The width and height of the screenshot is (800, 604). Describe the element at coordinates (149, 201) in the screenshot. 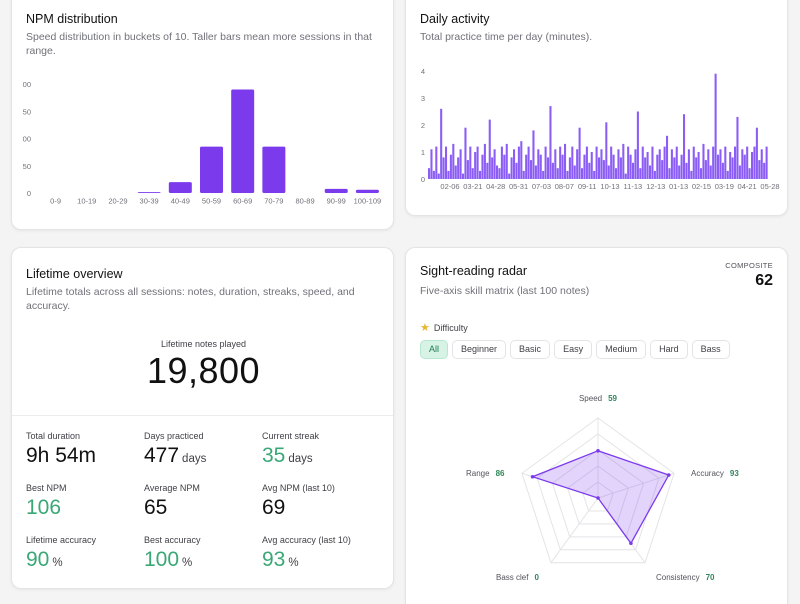

I see `npm-x-tick: 30-39` at that location.